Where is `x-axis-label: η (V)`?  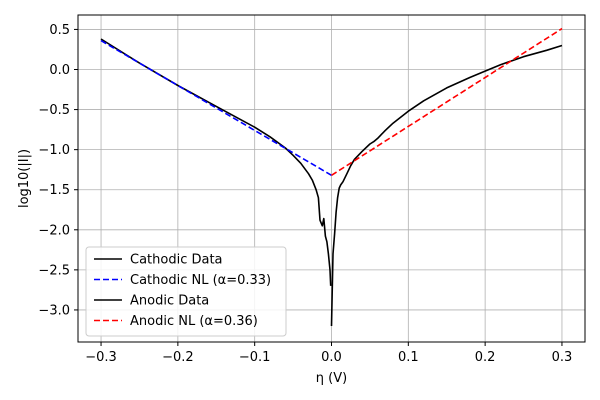
x-axis-label: η (V) is located at coordinates (331, 378).